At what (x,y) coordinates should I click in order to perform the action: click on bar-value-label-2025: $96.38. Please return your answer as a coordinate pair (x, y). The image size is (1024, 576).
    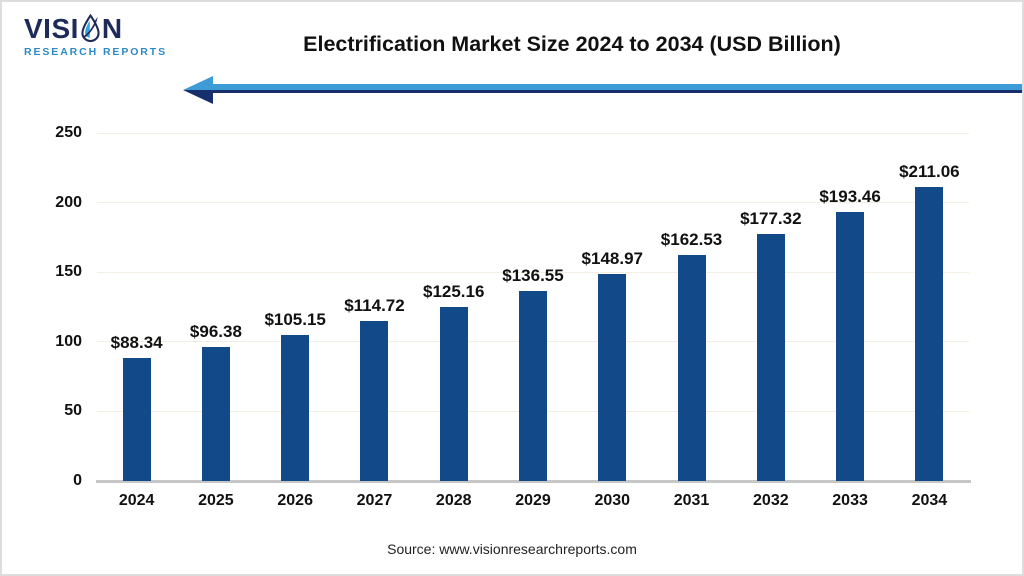
    Looking at the image, I should click on (215, 331).